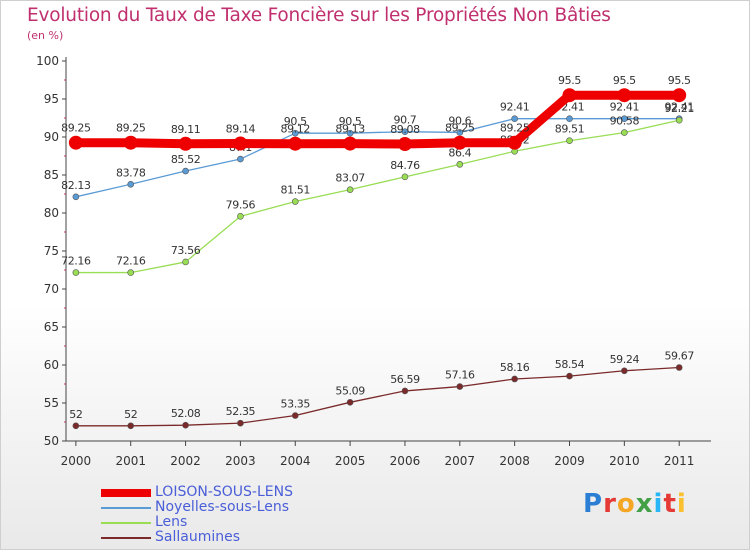 The height and width of the screenshot is (550, 750). Describe the element at coordinates (626, 504) in the screenshot. I see `logo-letter: o` at that location.